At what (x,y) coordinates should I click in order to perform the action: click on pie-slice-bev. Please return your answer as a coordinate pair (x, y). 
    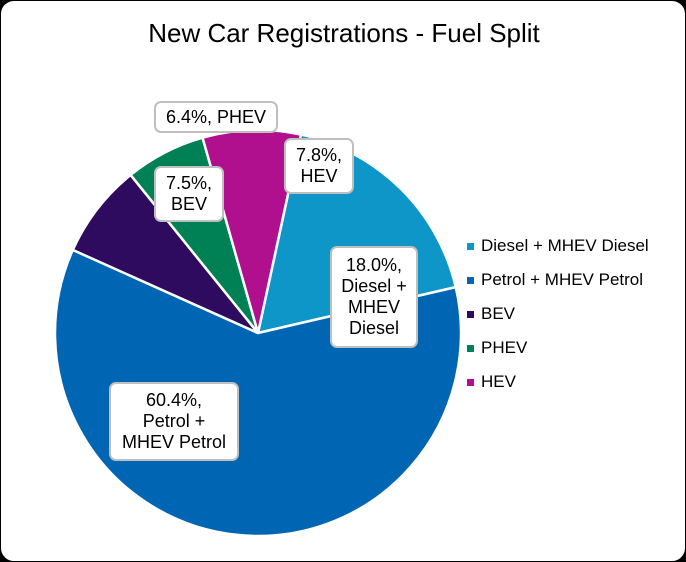
    Looking at the image, I should click on (165, 254).